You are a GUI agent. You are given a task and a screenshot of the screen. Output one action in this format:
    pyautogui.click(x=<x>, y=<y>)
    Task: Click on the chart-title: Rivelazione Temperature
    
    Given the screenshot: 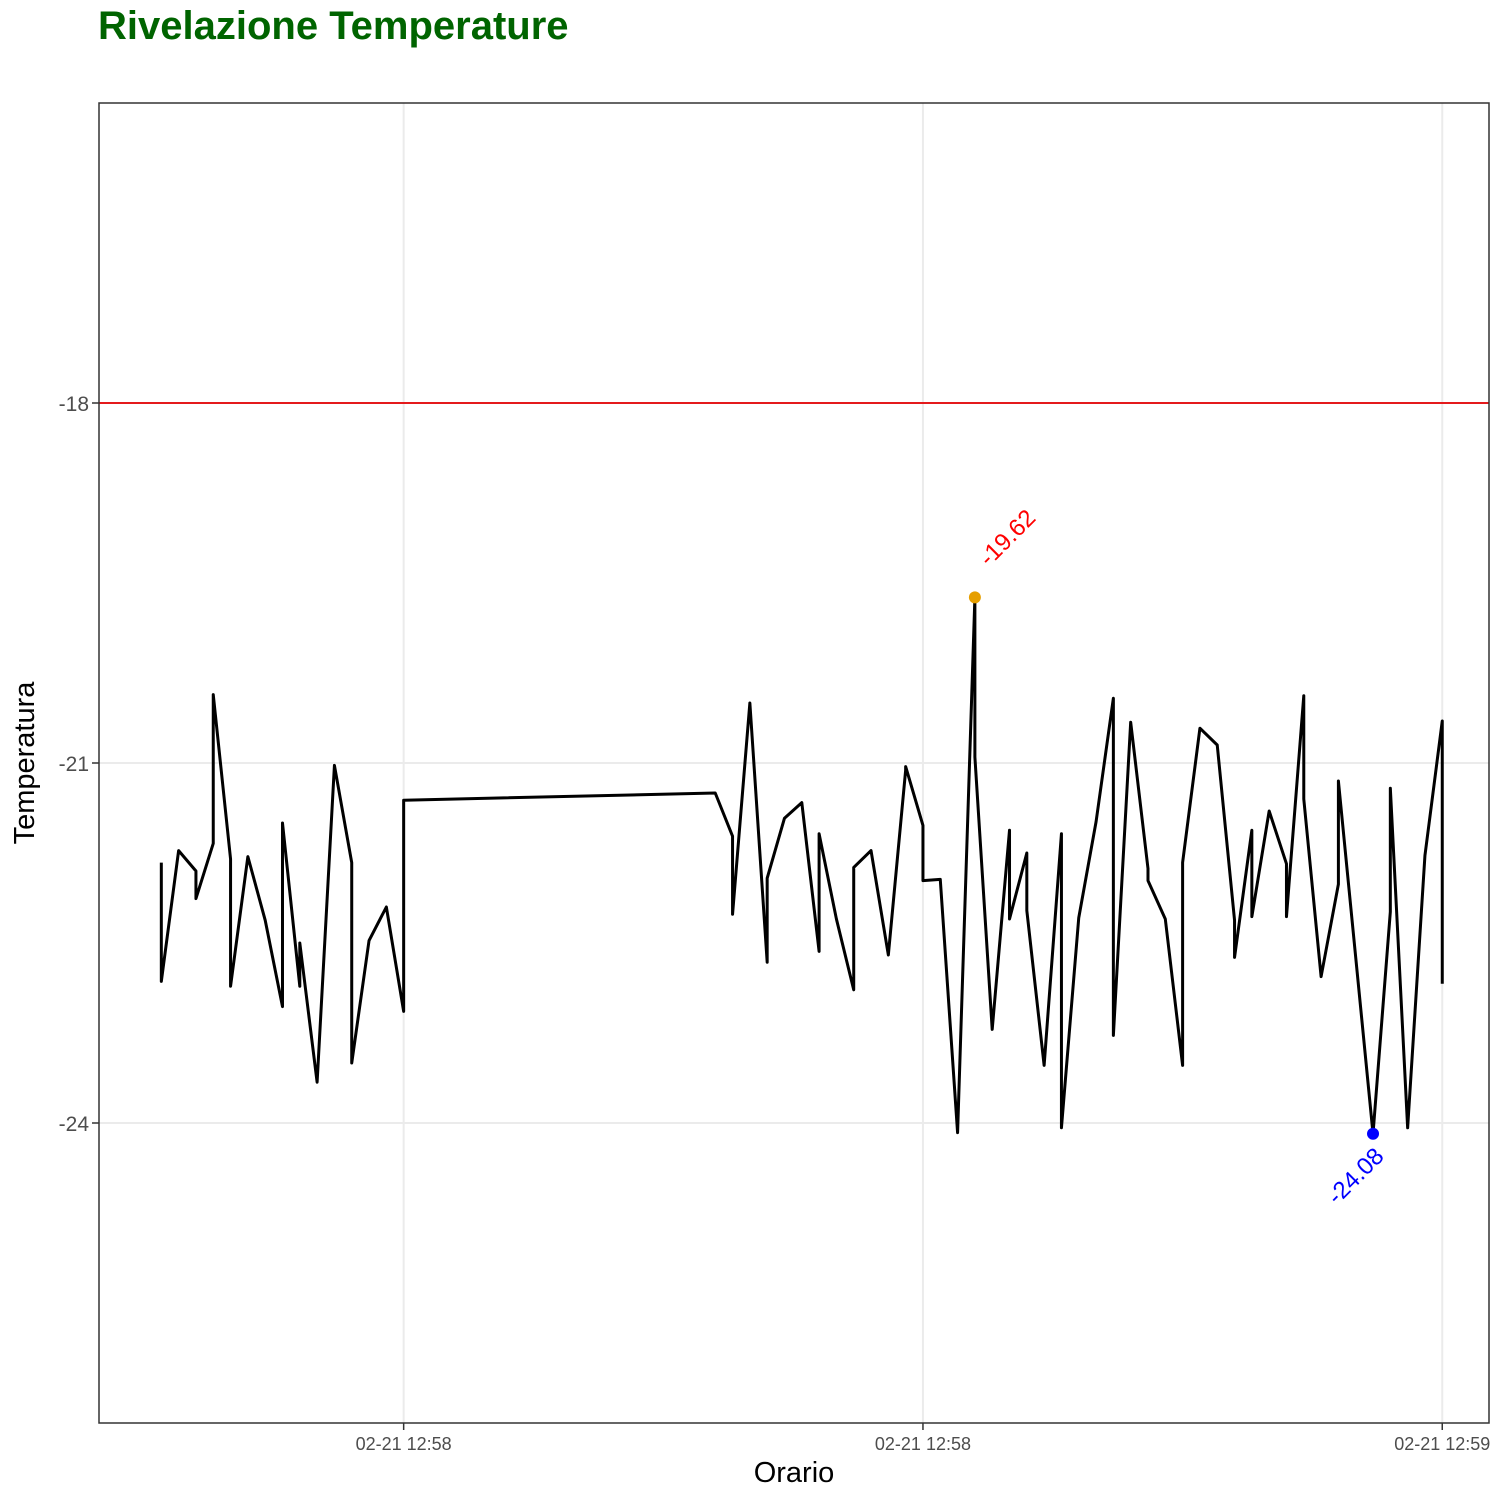 What is the action you would take?
    pyautogui.click(x=333, y=26)
    